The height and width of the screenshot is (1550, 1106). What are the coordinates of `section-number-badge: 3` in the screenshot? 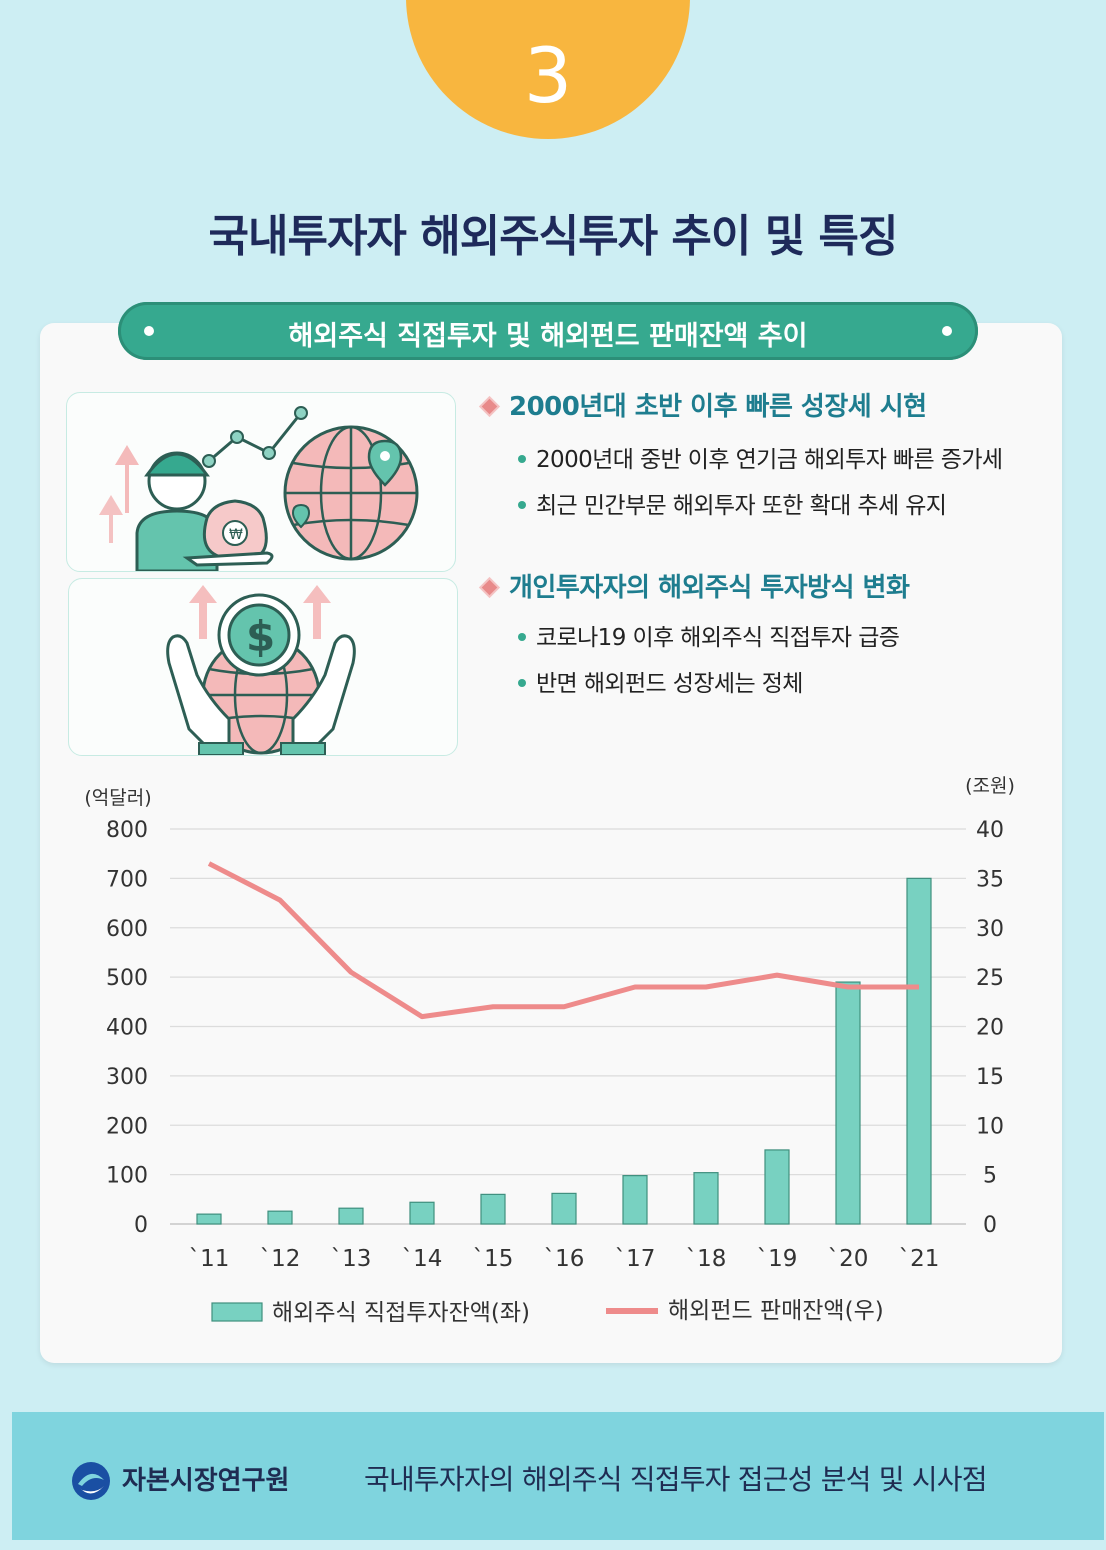 It's located at (548, 69).